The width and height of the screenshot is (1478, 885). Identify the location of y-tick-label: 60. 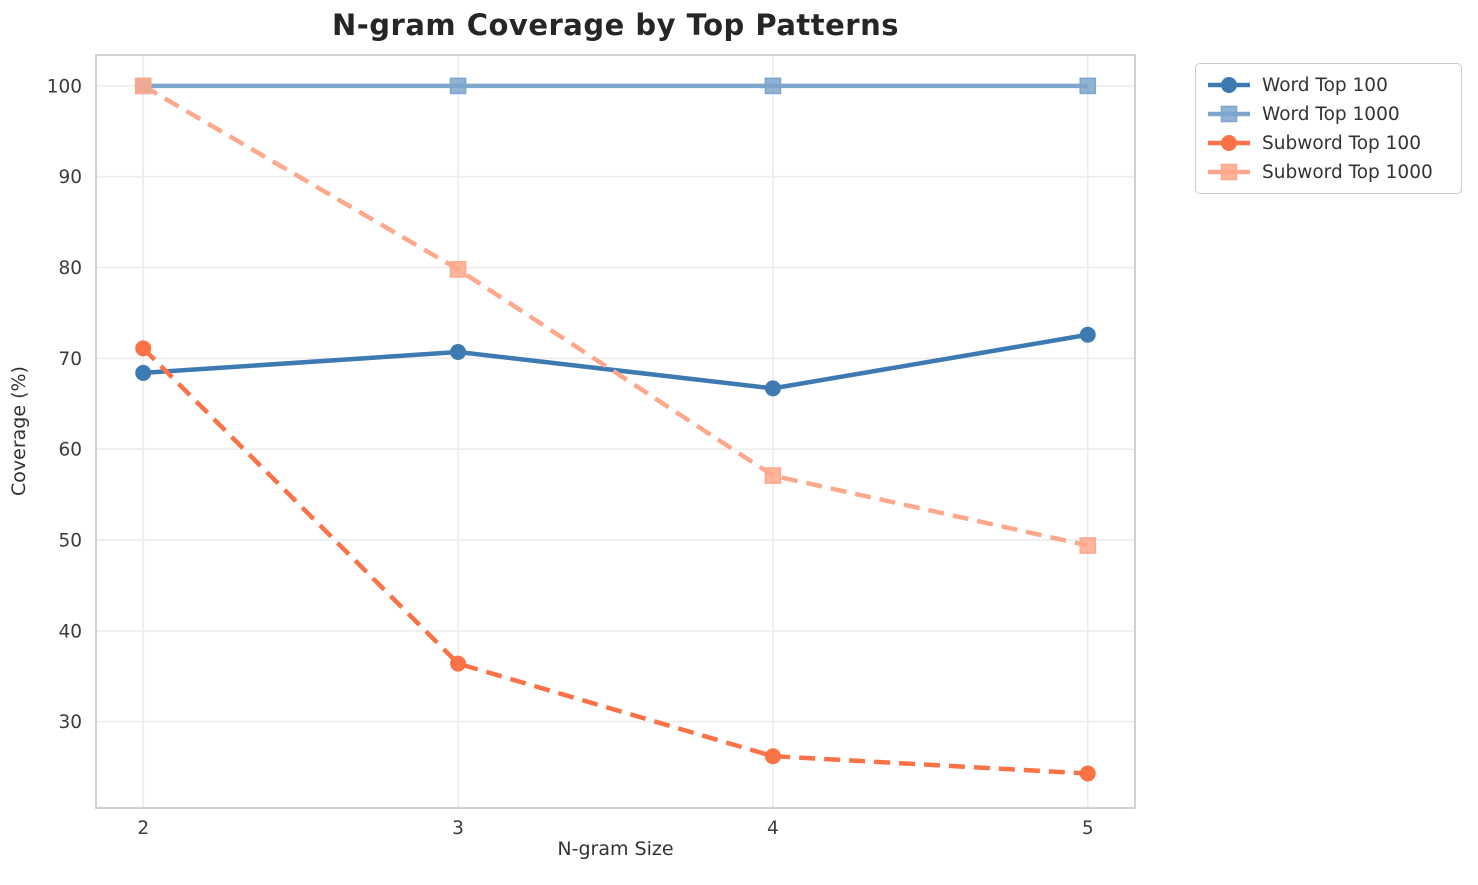
(70, 450).